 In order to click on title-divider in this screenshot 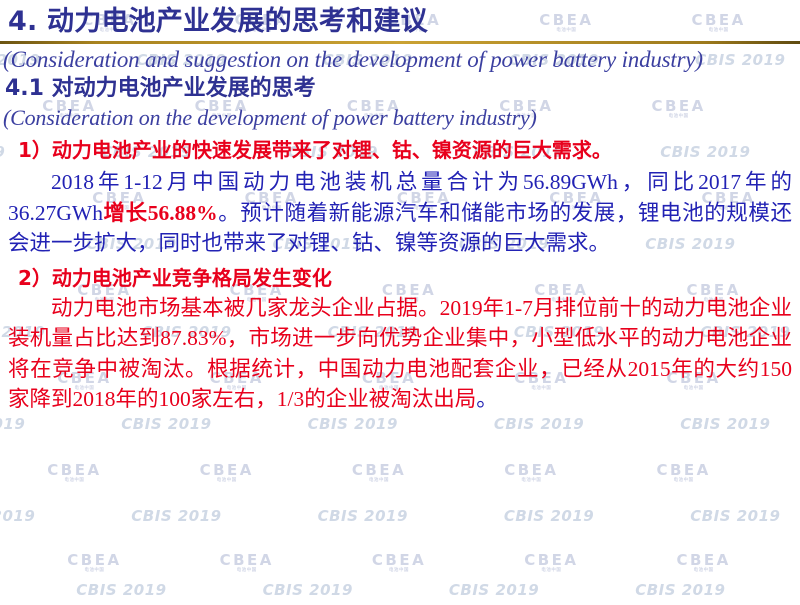, I will do `click(400, 42)`.